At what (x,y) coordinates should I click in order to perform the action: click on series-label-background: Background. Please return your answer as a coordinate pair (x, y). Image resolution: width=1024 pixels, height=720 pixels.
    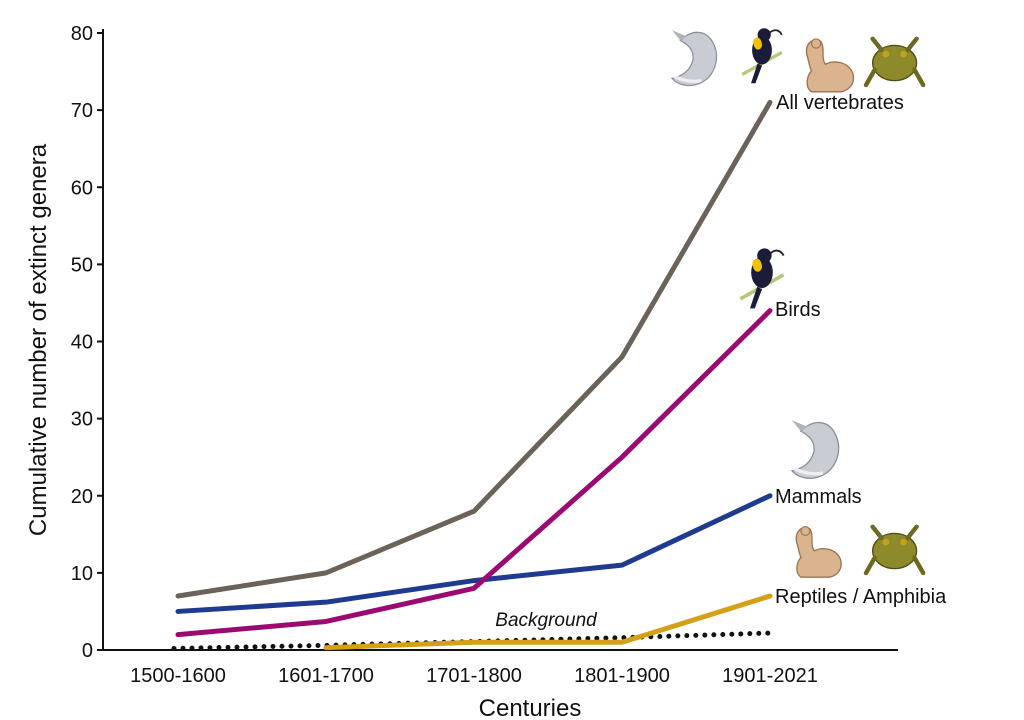
    Looking at the image, I should click on (546, 620).